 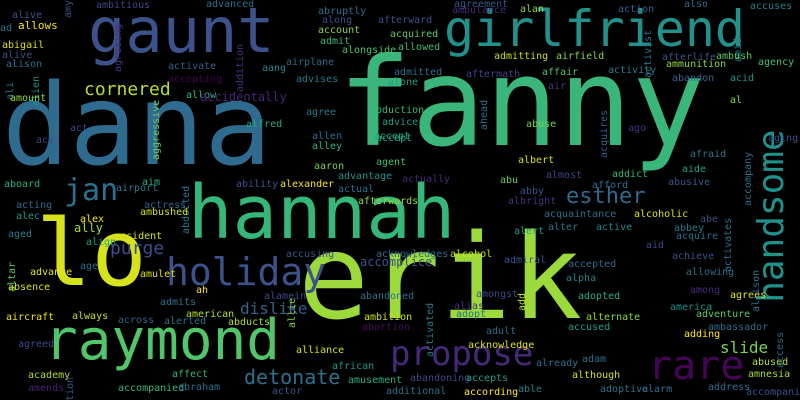 What do you see at coordinates (118, 47) in the screenshot?
I see `cloud-word: agreeing` at bounding box center [118, 47].